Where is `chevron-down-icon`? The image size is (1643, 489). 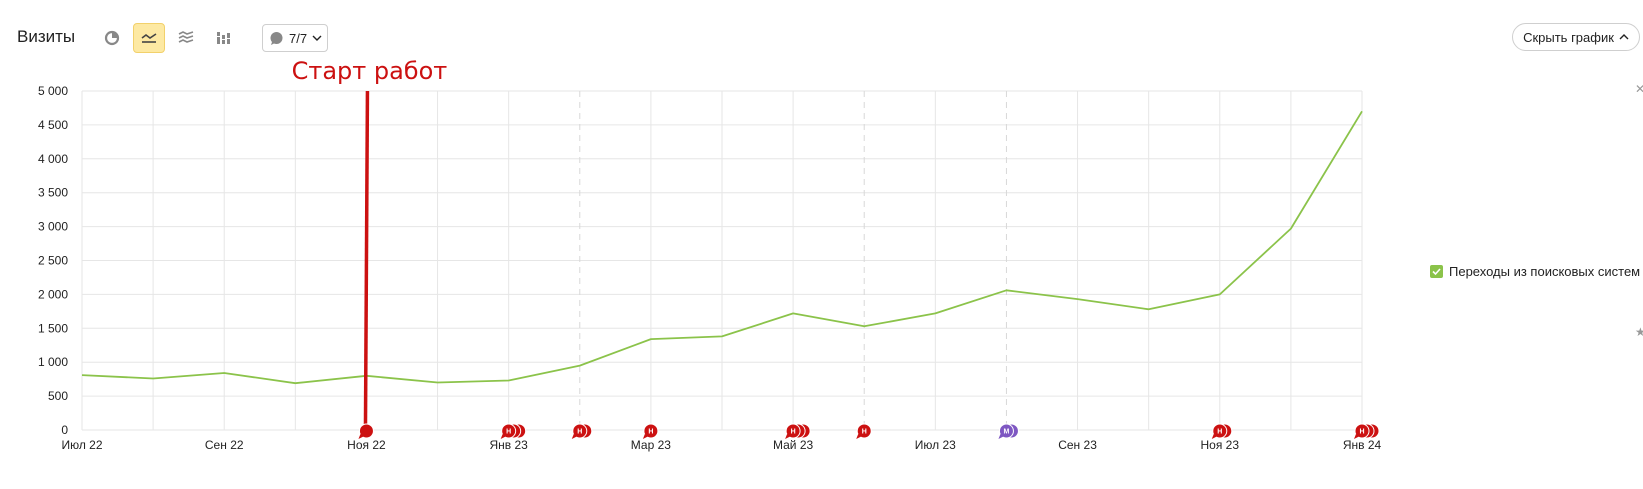 chevron-down-icon is located at coordinates (317, 38).